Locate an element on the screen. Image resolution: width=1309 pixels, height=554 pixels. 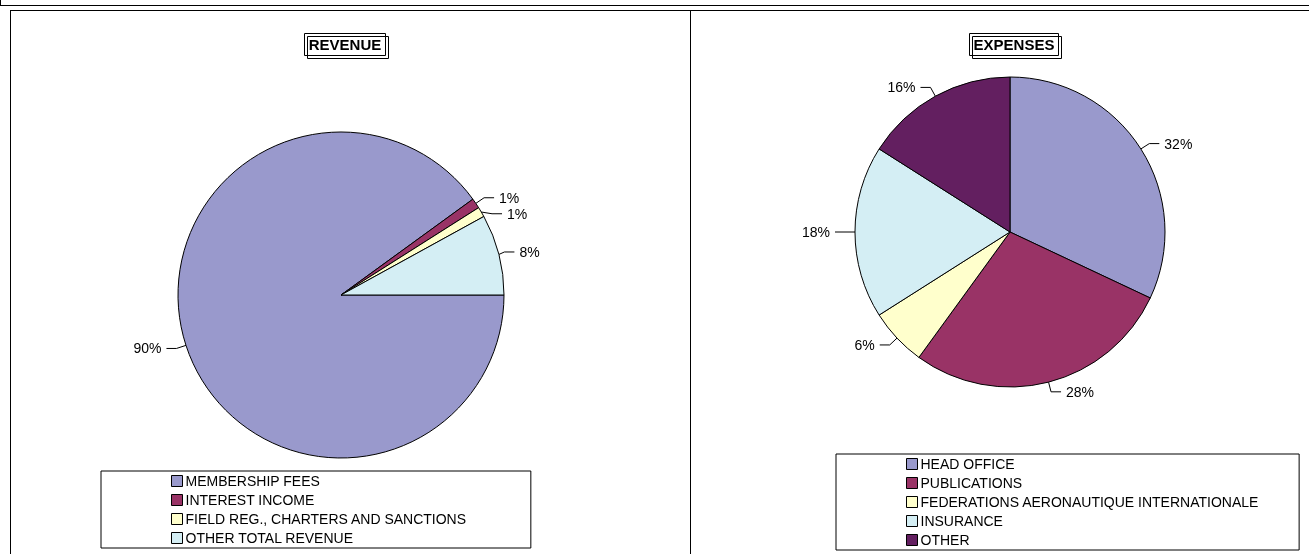
legend-label: INTEREST INCOME is located at coordinates (250, 500).